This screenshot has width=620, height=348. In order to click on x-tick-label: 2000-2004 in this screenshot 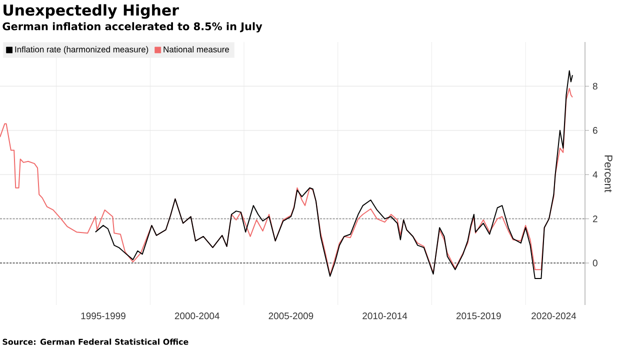, I will do `click(197, 316)`.